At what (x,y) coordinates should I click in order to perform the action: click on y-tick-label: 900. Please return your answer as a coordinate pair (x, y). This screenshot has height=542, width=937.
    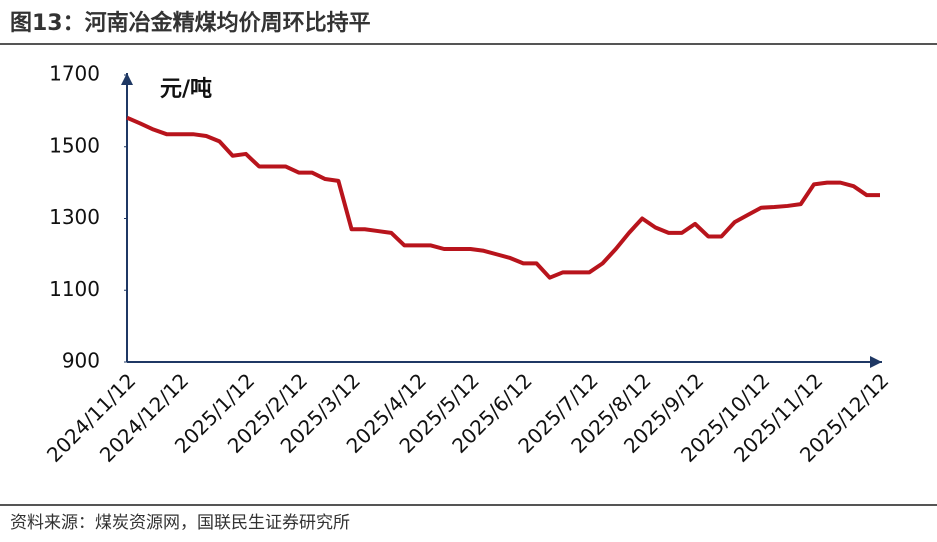
    Looking at the image, I should click on (81, 361).